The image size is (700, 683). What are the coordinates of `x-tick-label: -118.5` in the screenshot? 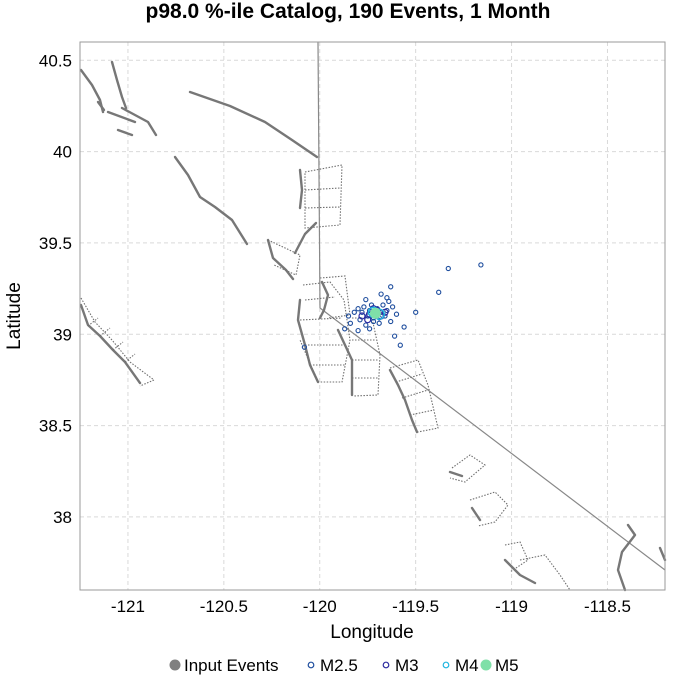 It's located at (607, 606).